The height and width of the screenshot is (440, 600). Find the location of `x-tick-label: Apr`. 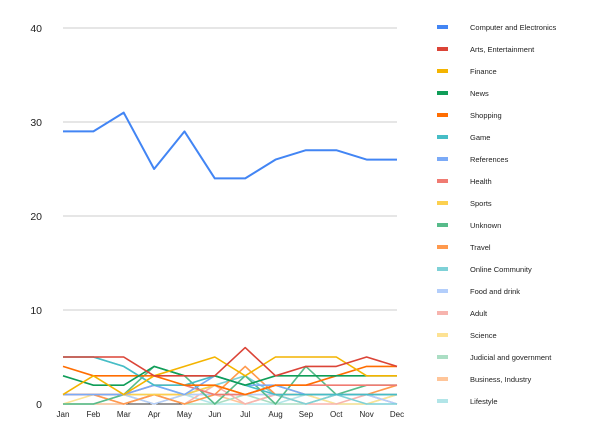

x-tick-label: Apr is located at coordinates (154, 414).